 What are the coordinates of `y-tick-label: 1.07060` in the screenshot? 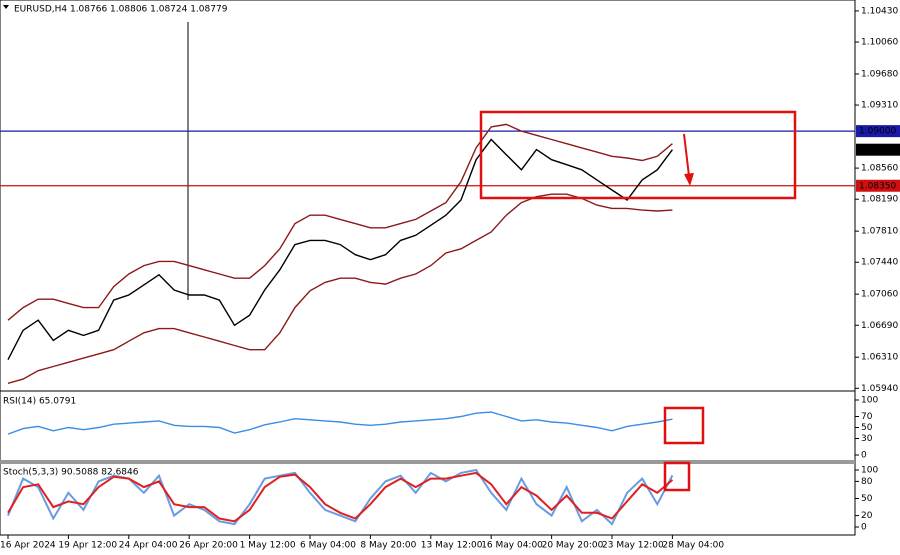 It's located at (879, 295).